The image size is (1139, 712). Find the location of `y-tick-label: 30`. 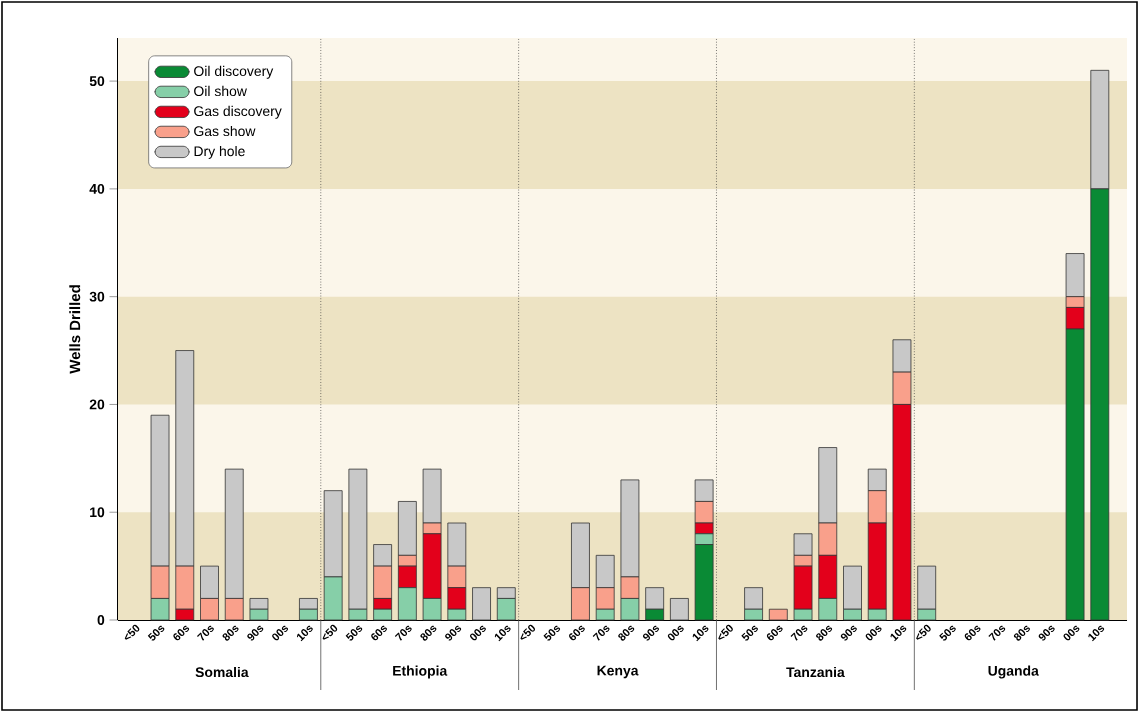

y-tick-label: 30 is located at coordinates (97, 296).